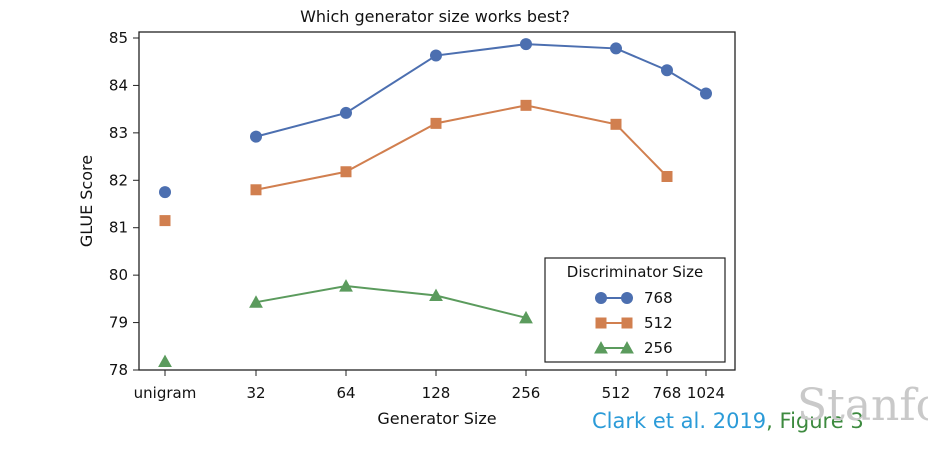 The image size is (928, 476). I want to click on legend-label: 256, so click(658, 348).